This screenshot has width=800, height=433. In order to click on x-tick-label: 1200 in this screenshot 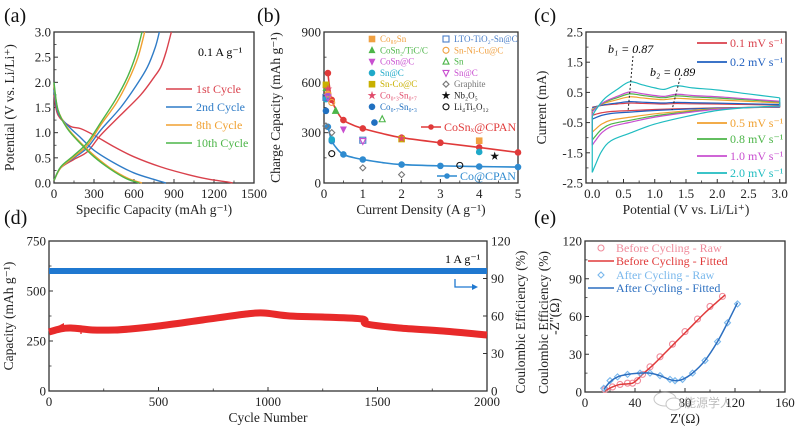, I will do `click(214, 193)`.